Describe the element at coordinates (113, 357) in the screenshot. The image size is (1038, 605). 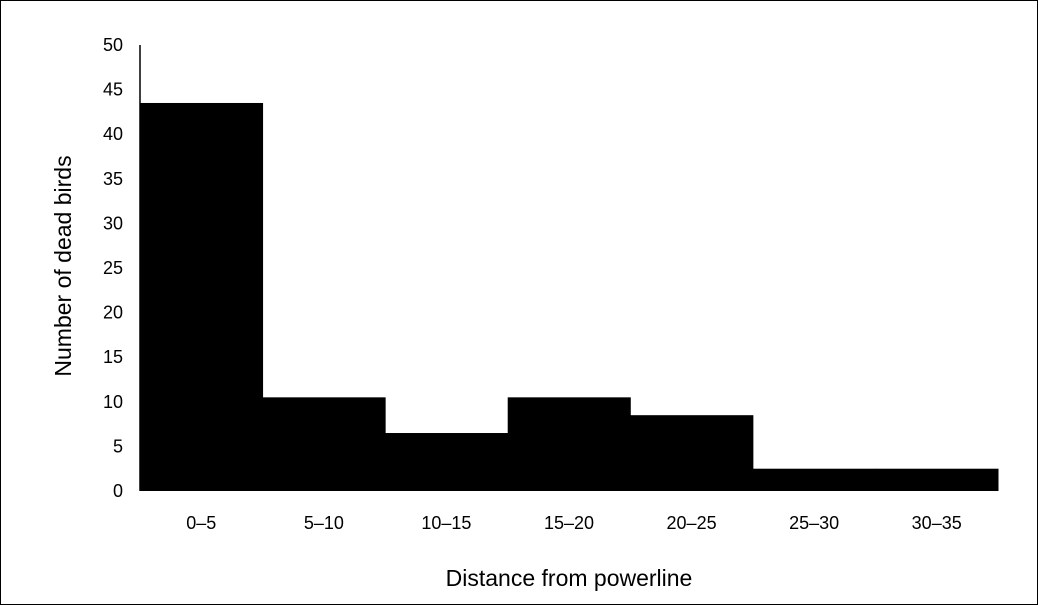
I see `y-tick-label: 15` at that location.